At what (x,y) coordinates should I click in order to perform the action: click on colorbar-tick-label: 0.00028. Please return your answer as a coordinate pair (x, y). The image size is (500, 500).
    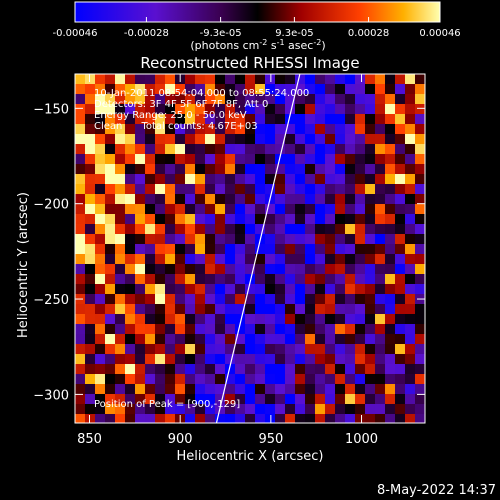
    Looking at the image, I should click on (368, 33).